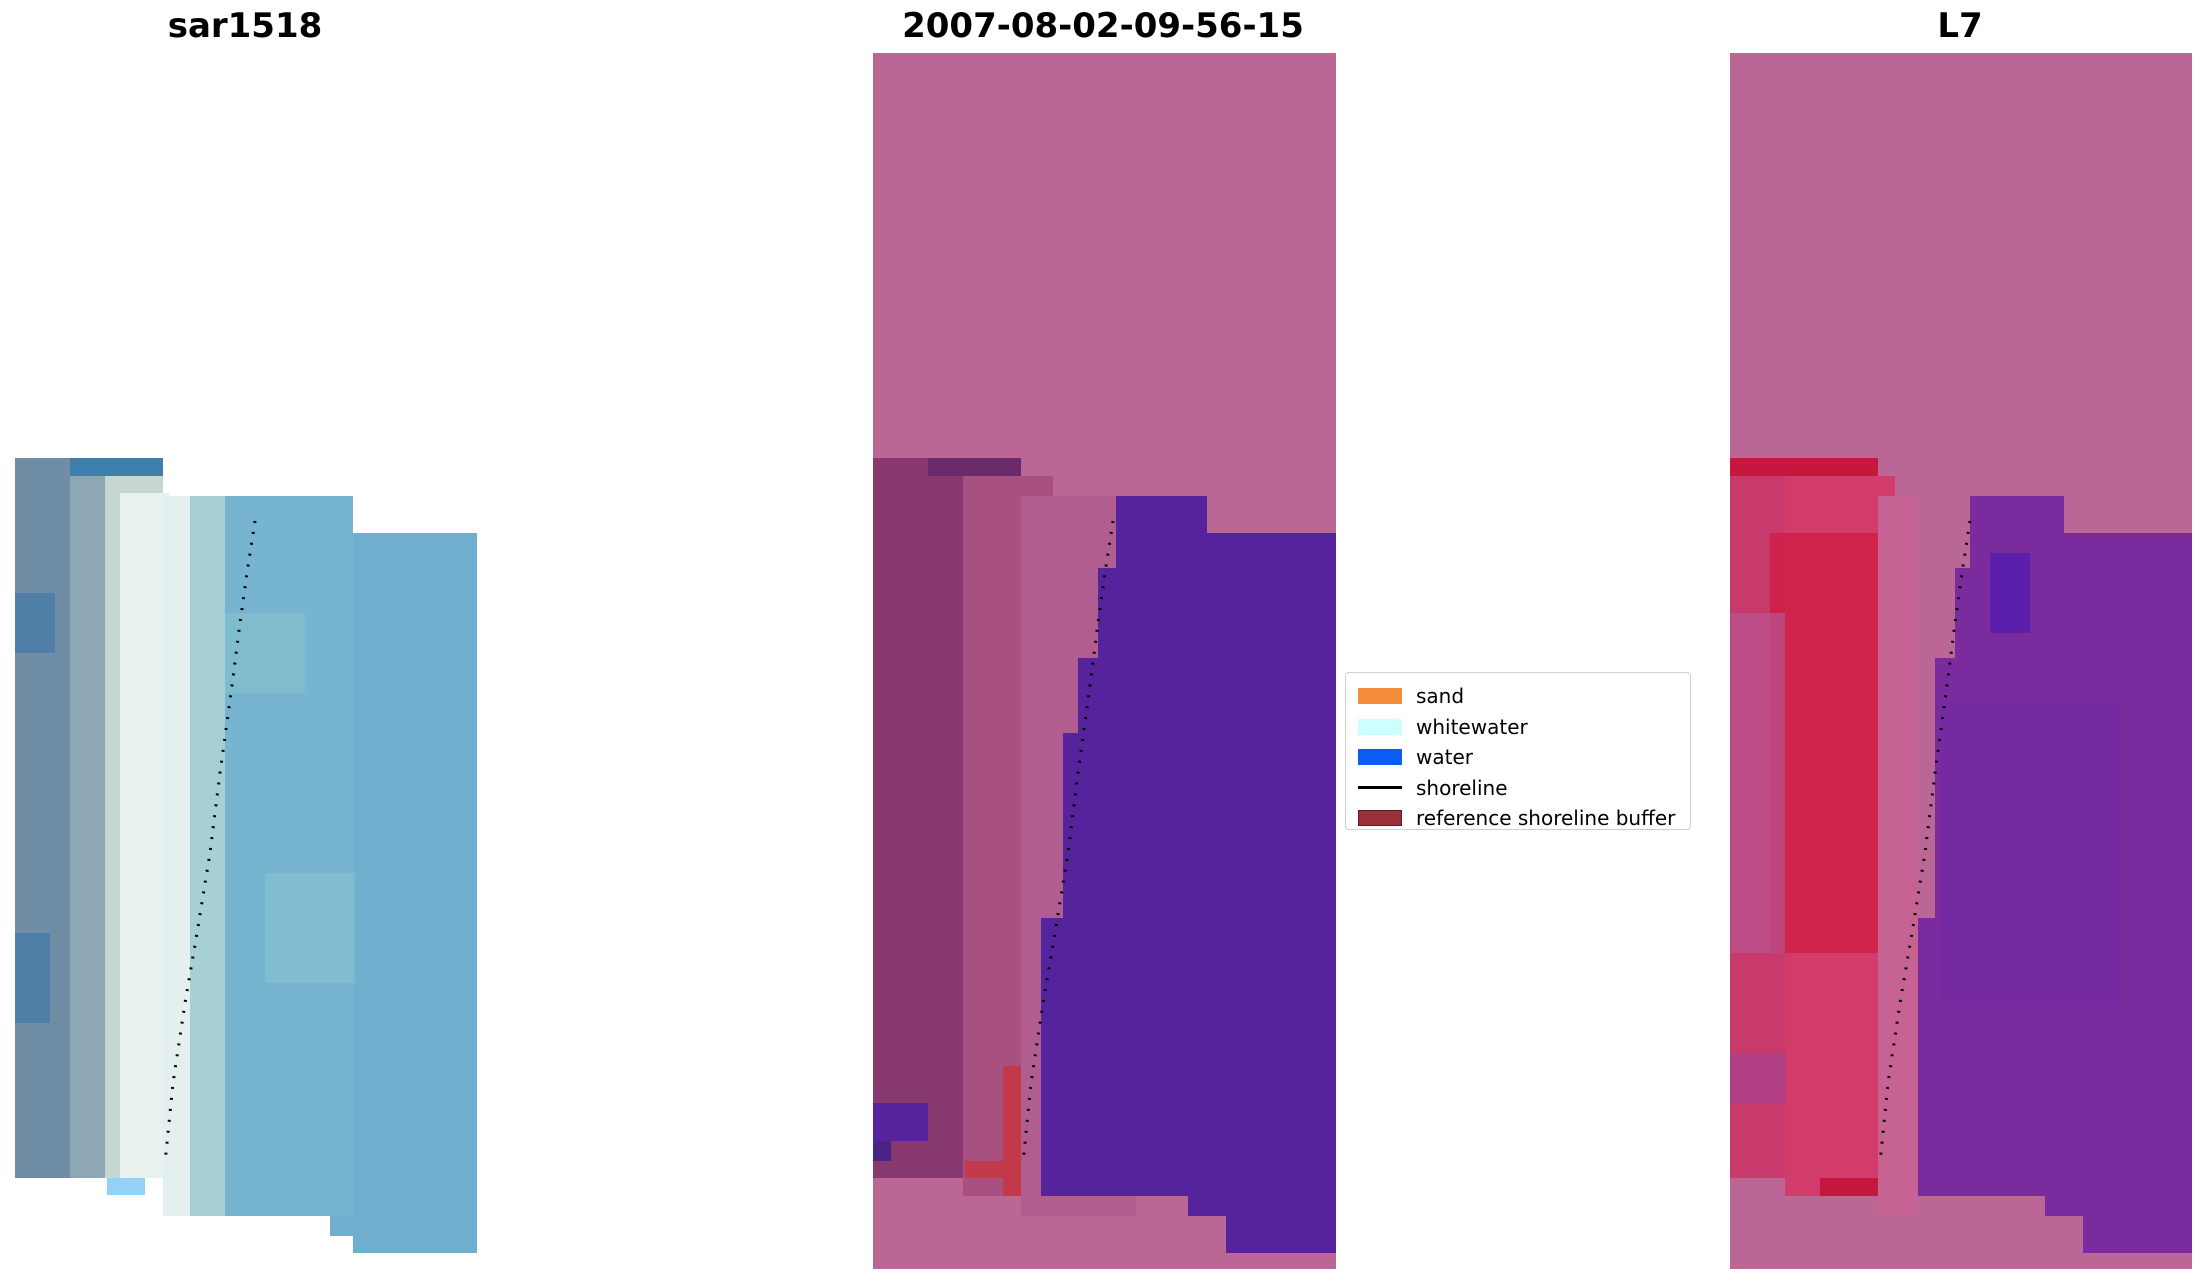 The image size is (2205, 1283). What do you see at coordinates (1521, 788) in the screenshot?
I see `legend-item-shoreline: shoreline` at bounding box center [1521, 788].